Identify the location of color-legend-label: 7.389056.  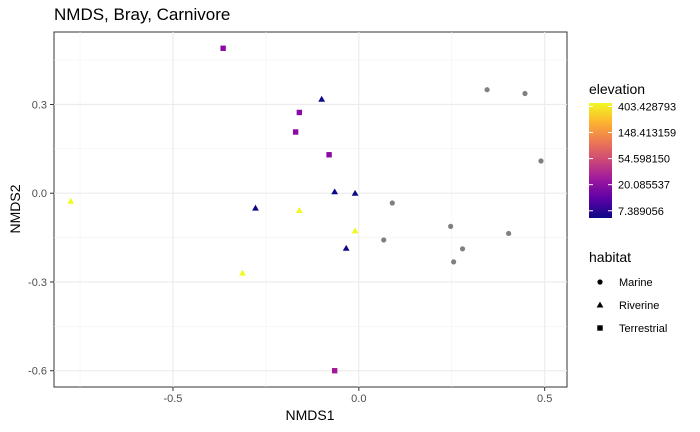
(641, 212).